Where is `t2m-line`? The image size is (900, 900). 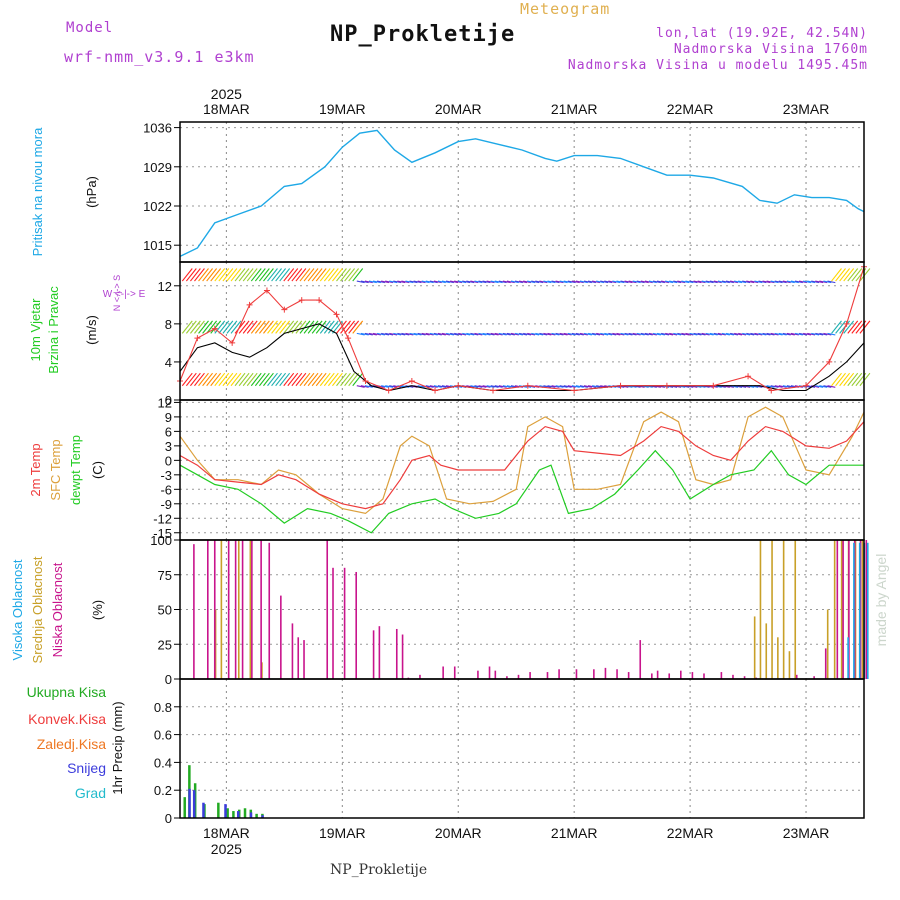
t2m-line is located at coordinates (522, 465).